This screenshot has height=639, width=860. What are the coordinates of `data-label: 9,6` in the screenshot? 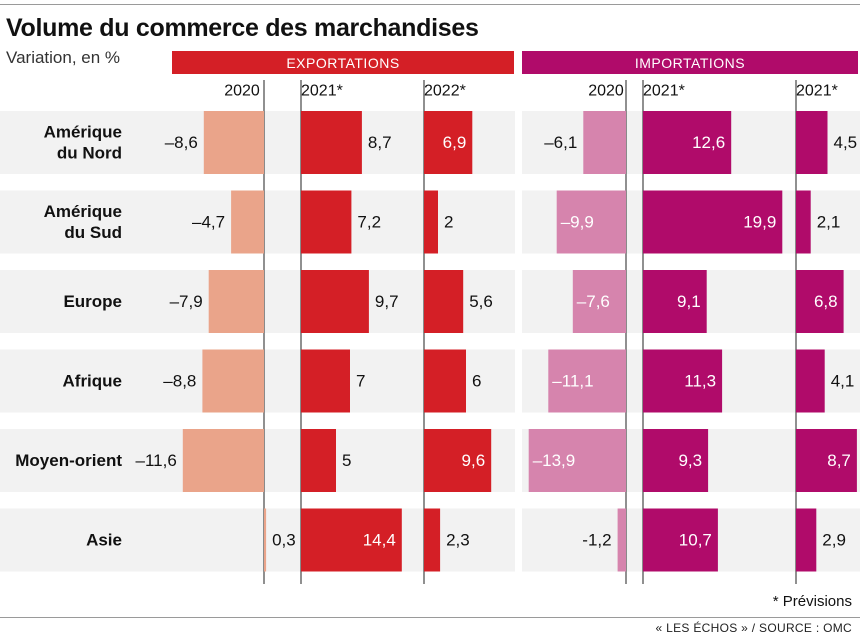 It's located at (474, 460).